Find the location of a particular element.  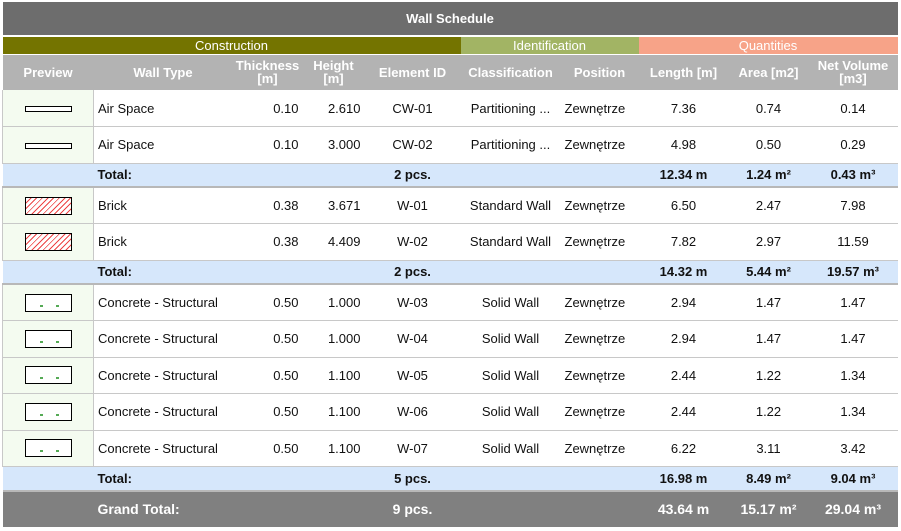

area-cell: 1.22 is located at coordinates (768, 412).